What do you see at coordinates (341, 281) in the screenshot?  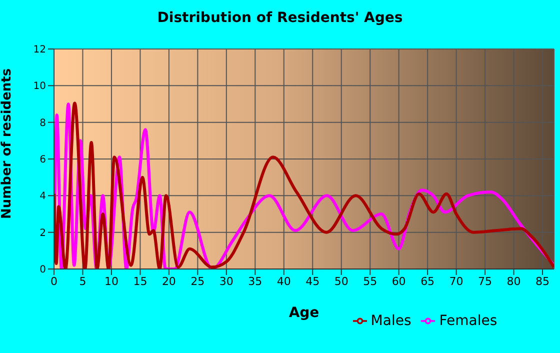 I see `x-tick-label: 50` at bounding box center [341, 281].